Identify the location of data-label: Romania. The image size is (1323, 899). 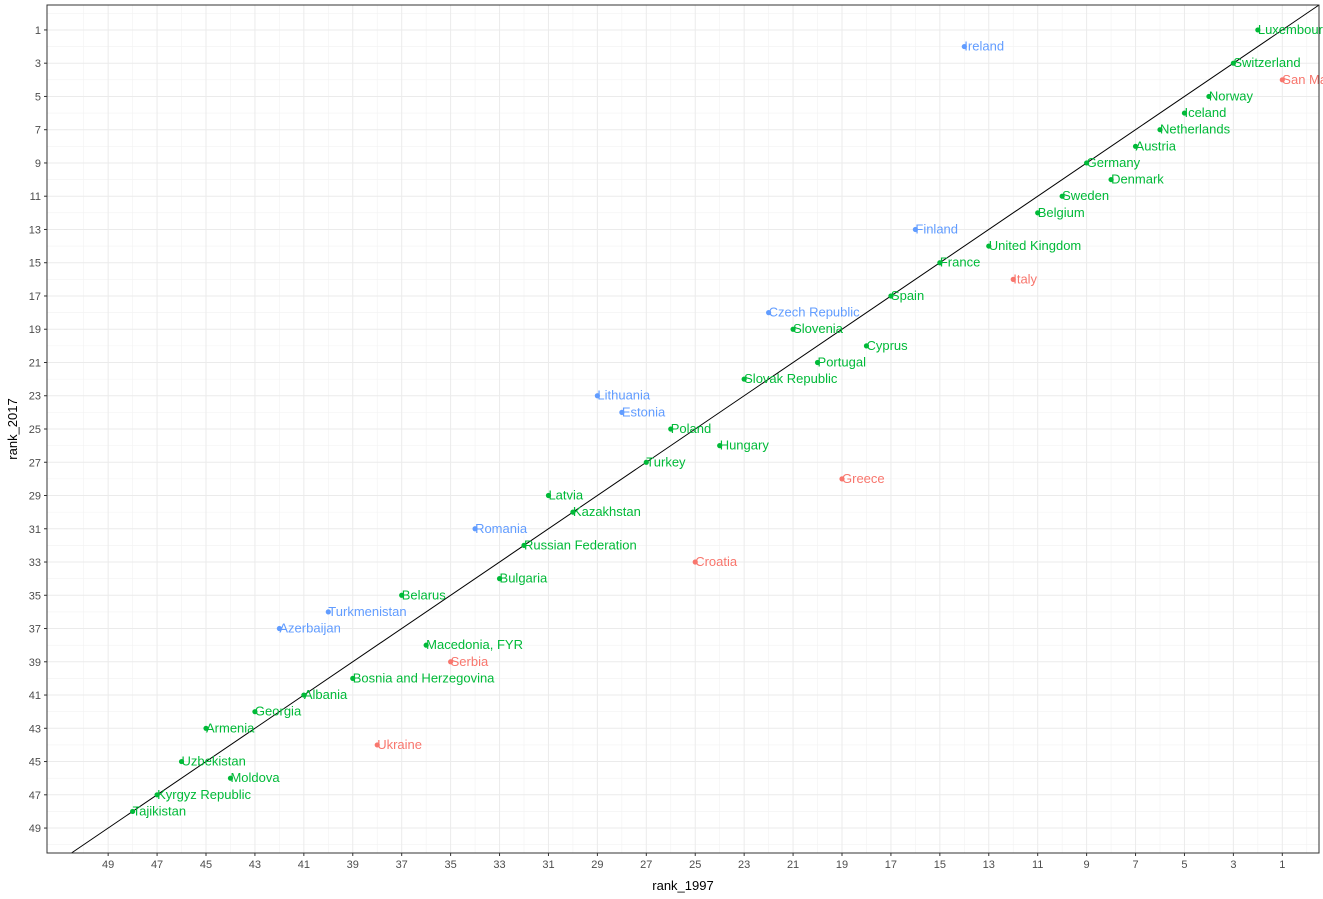
(501, 528).